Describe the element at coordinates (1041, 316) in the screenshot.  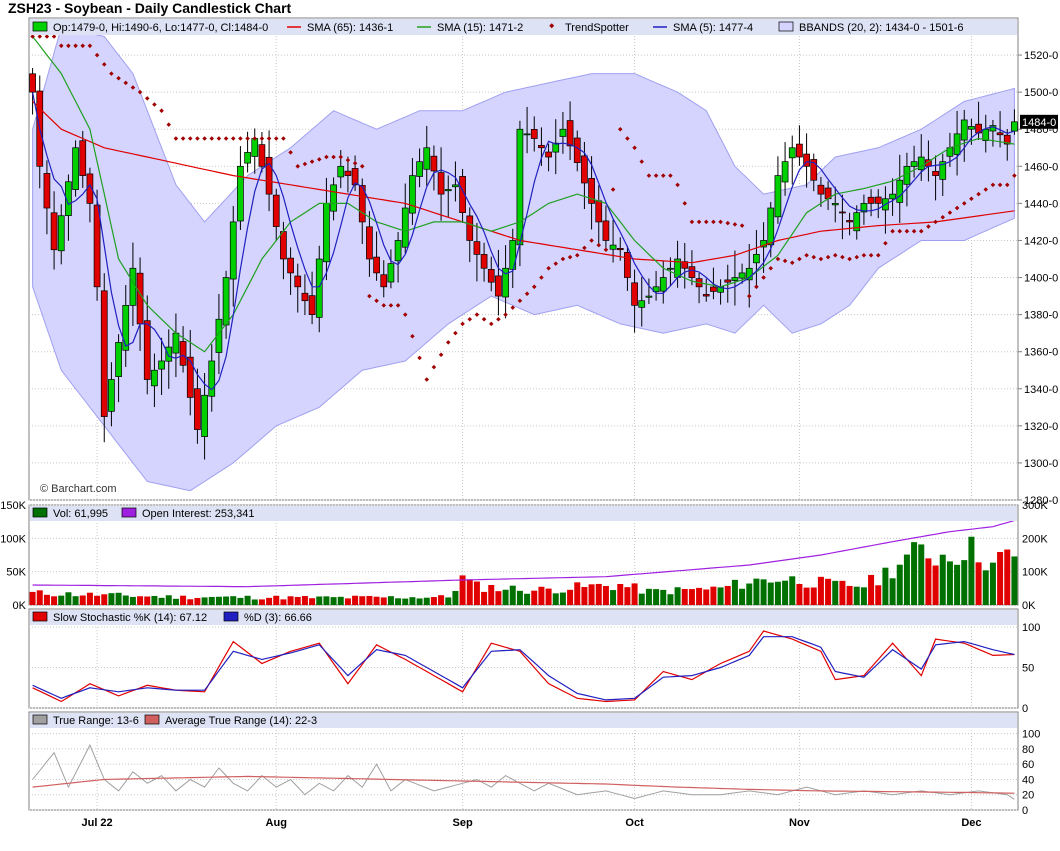
I see `price-y-tick-label: 1380-0` at that location.